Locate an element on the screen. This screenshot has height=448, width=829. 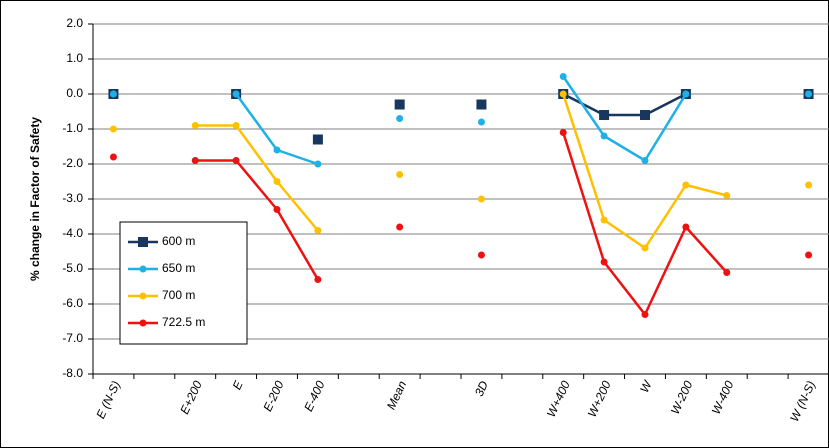
y-axis-label: % change in Factor of Safety is located at coordinates (35, 199).